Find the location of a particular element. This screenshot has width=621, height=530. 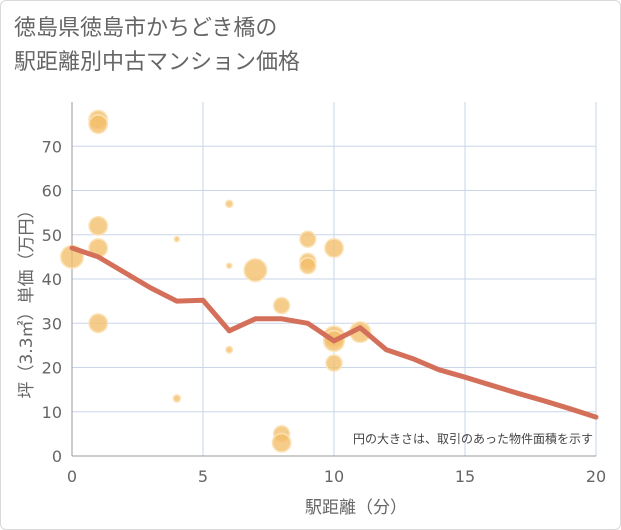

y-tick-label: 70 is located at coordinates (52, 146).